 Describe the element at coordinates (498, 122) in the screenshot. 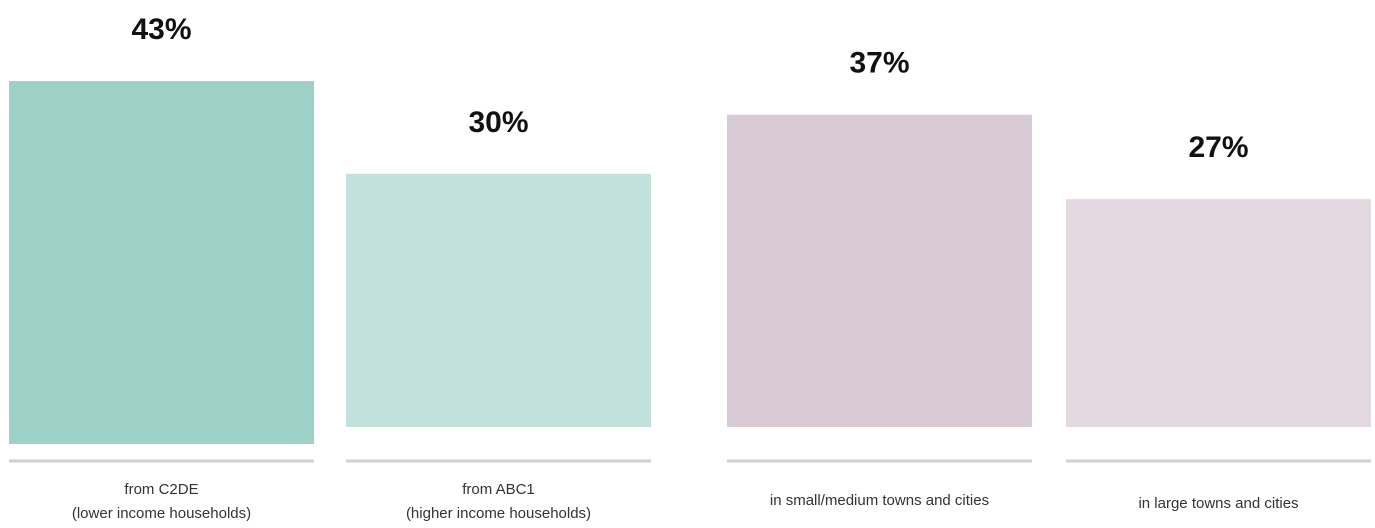

I see `value-label-2: 30%` at that location.